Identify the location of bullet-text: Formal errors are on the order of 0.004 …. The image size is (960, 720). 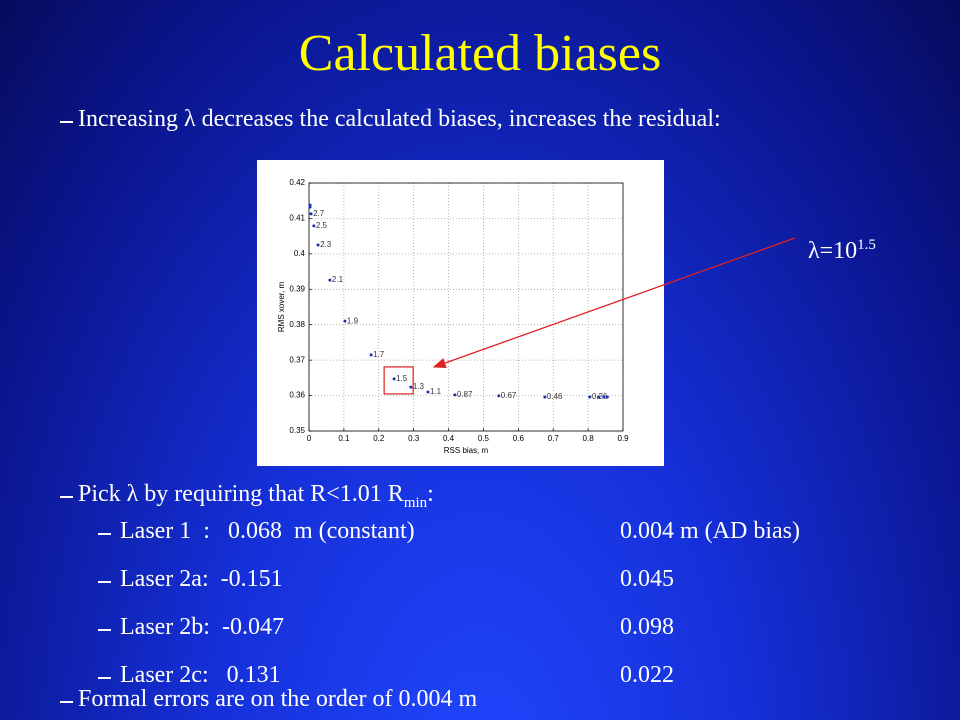
(278, 699).